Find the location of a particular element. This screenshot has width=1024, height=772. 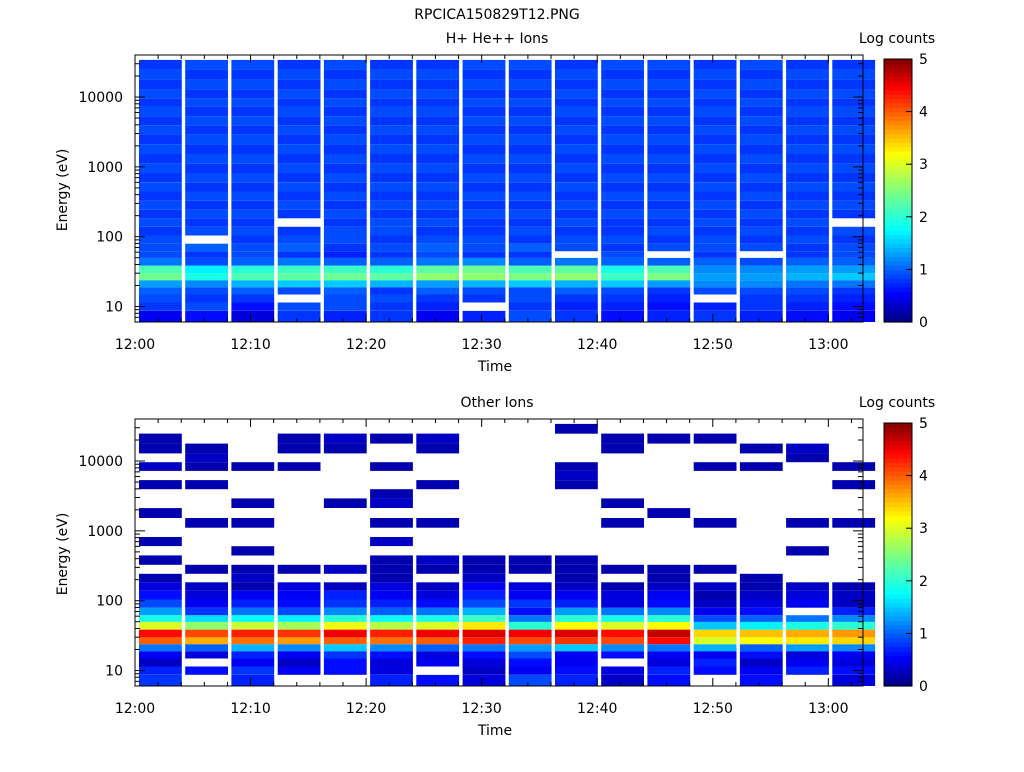

x-tick-label: 12:50 is located at coordinates (713, 709).